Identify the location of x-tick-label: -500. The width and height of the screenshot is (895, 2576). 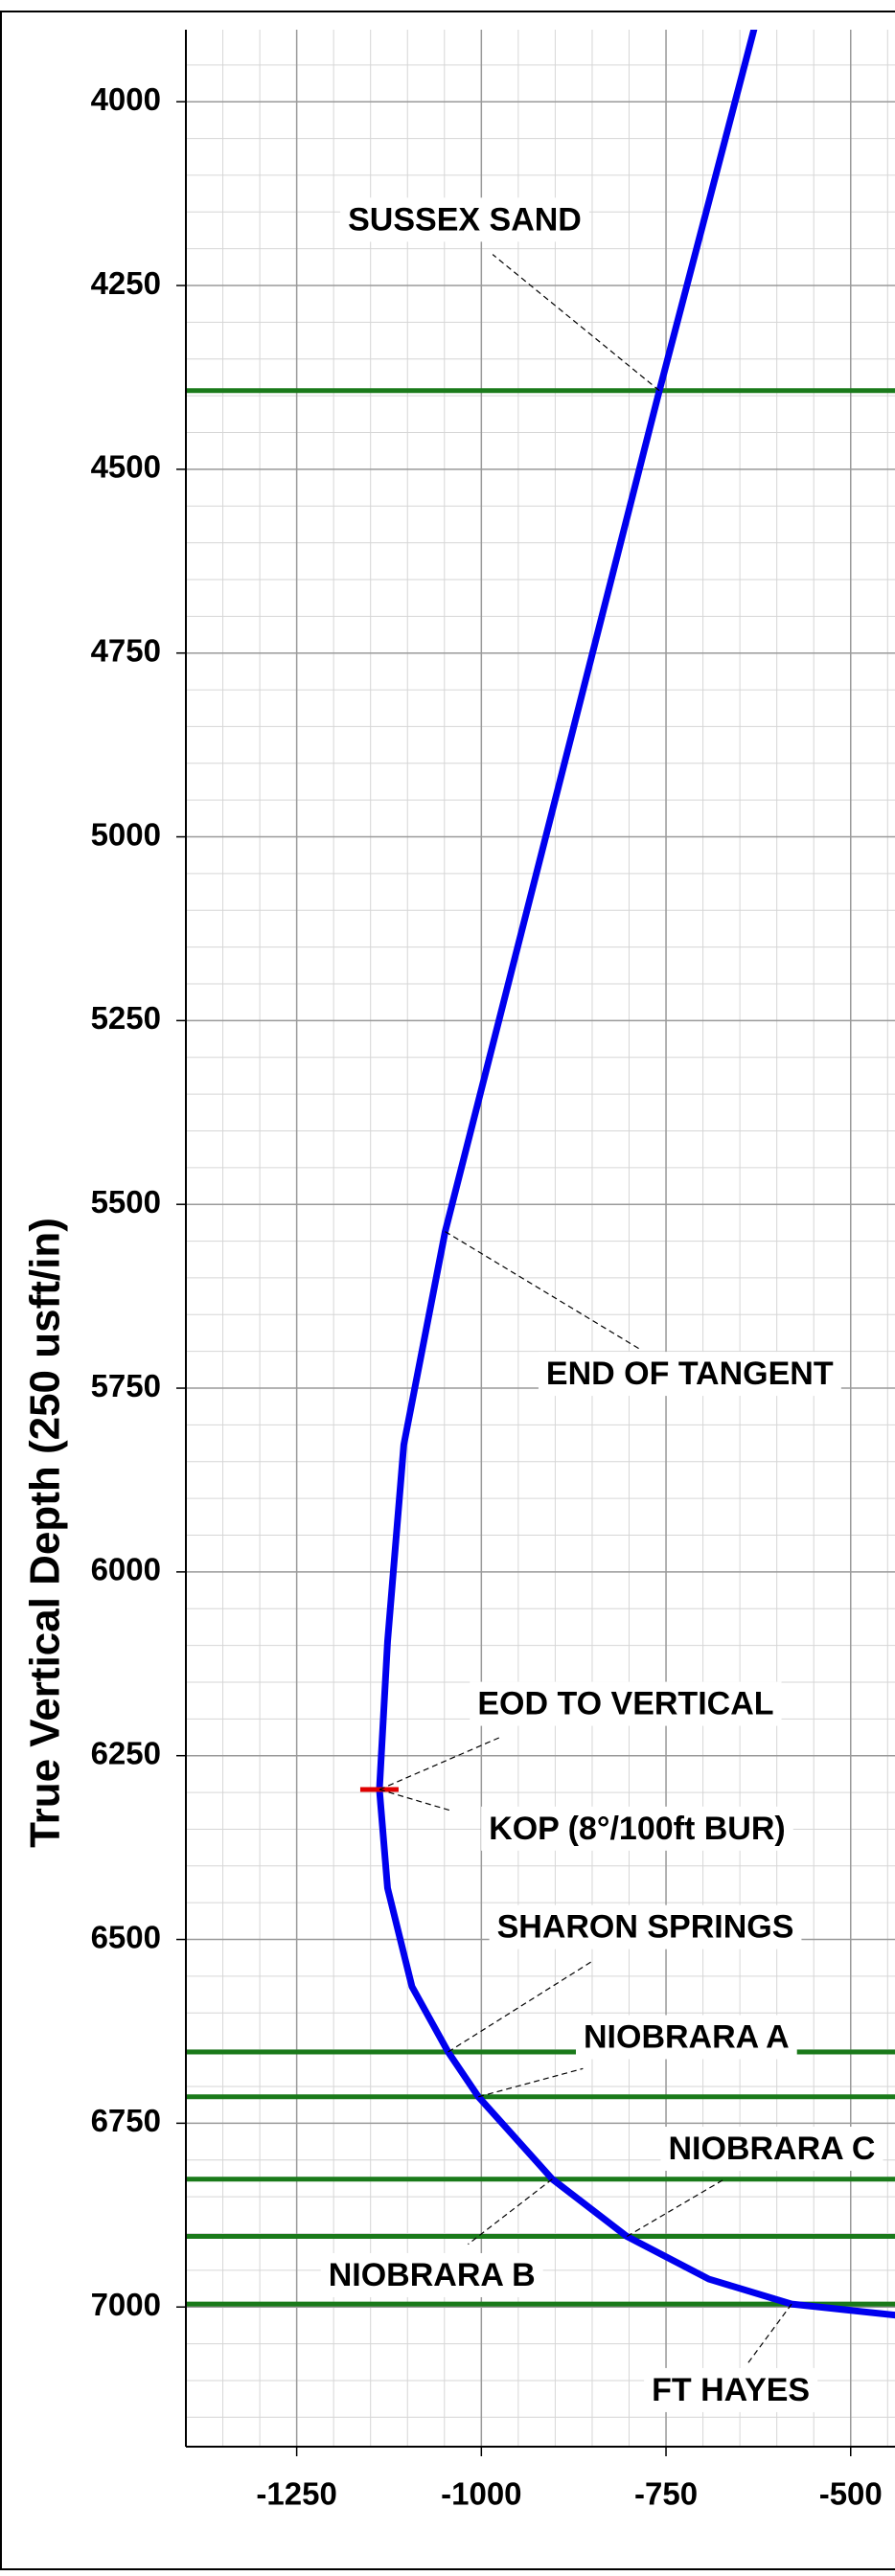
(851, 2494).